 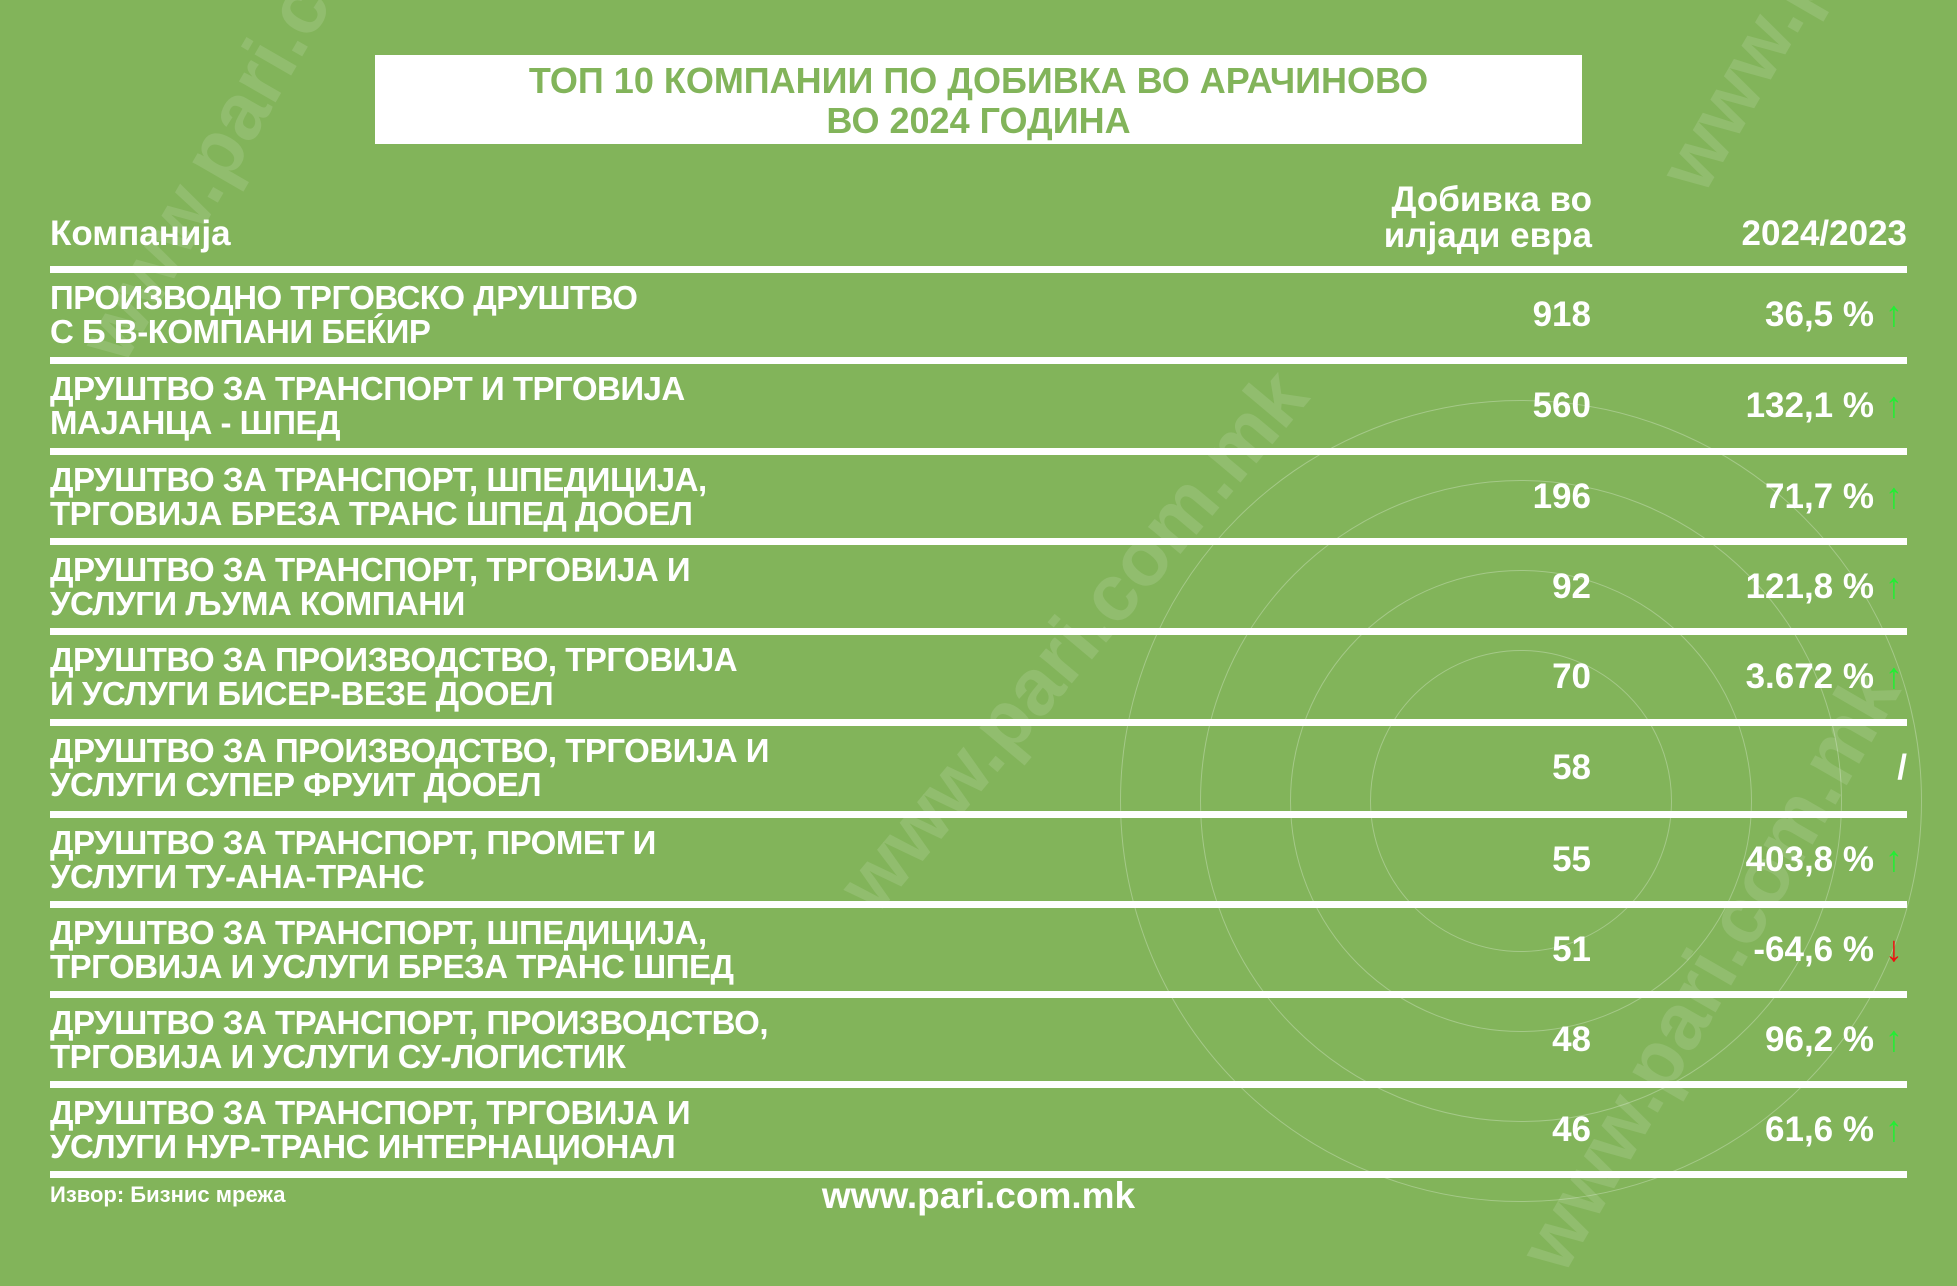 What do you see at coordinates (1809, 586) in the screenshot?
I see `change-value: 121,8 %` at bounding box center [1809, 586].